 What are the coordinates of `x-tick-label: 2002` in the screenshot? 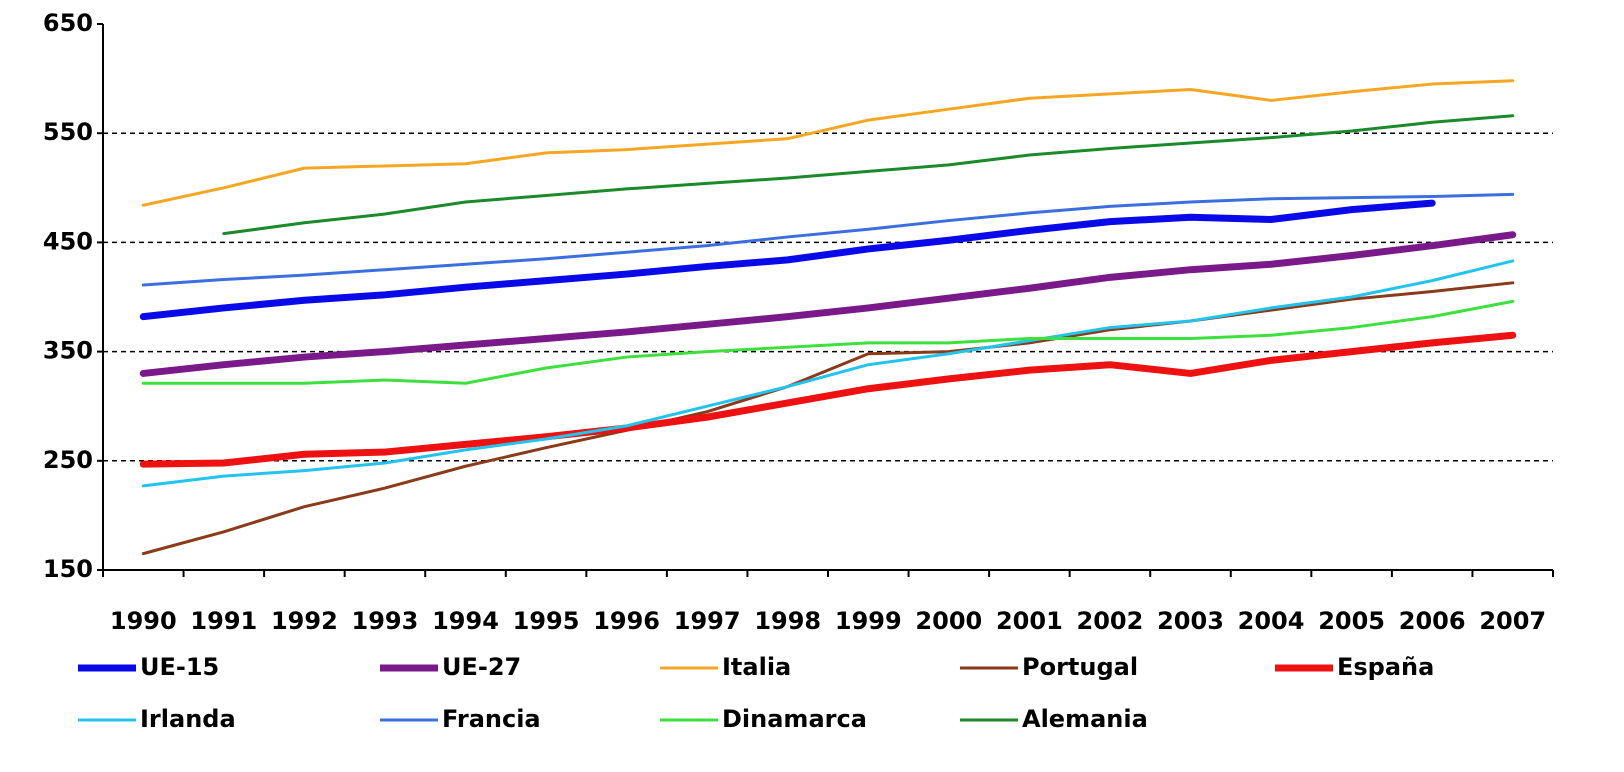 It's located at (1110, 621).